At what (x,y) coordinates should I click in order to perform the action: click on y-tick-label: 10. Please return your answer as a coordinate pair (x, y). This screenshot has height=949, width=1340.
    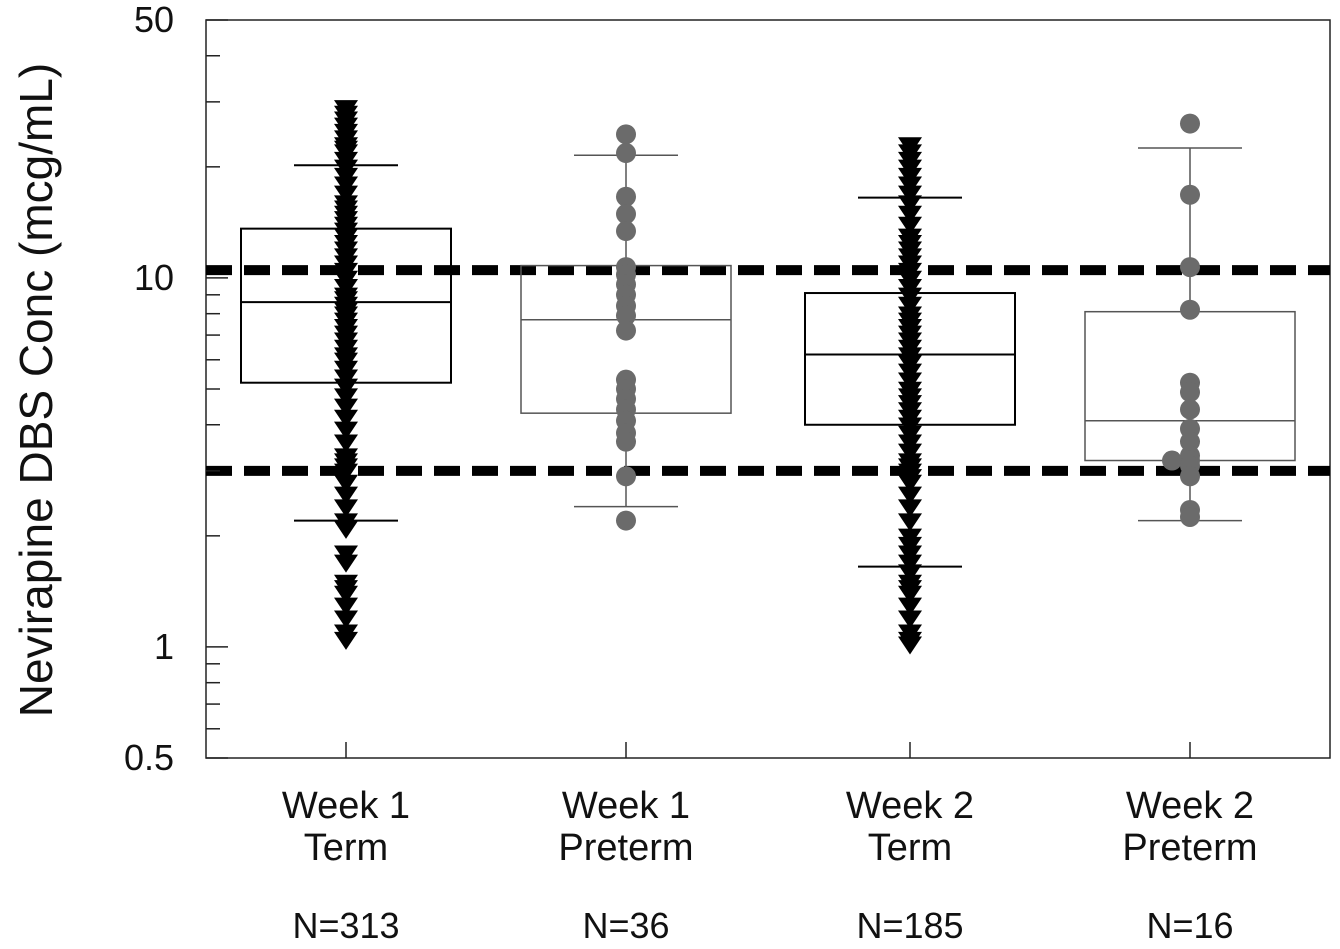
    Looking at the image, I should click on (154, 277).